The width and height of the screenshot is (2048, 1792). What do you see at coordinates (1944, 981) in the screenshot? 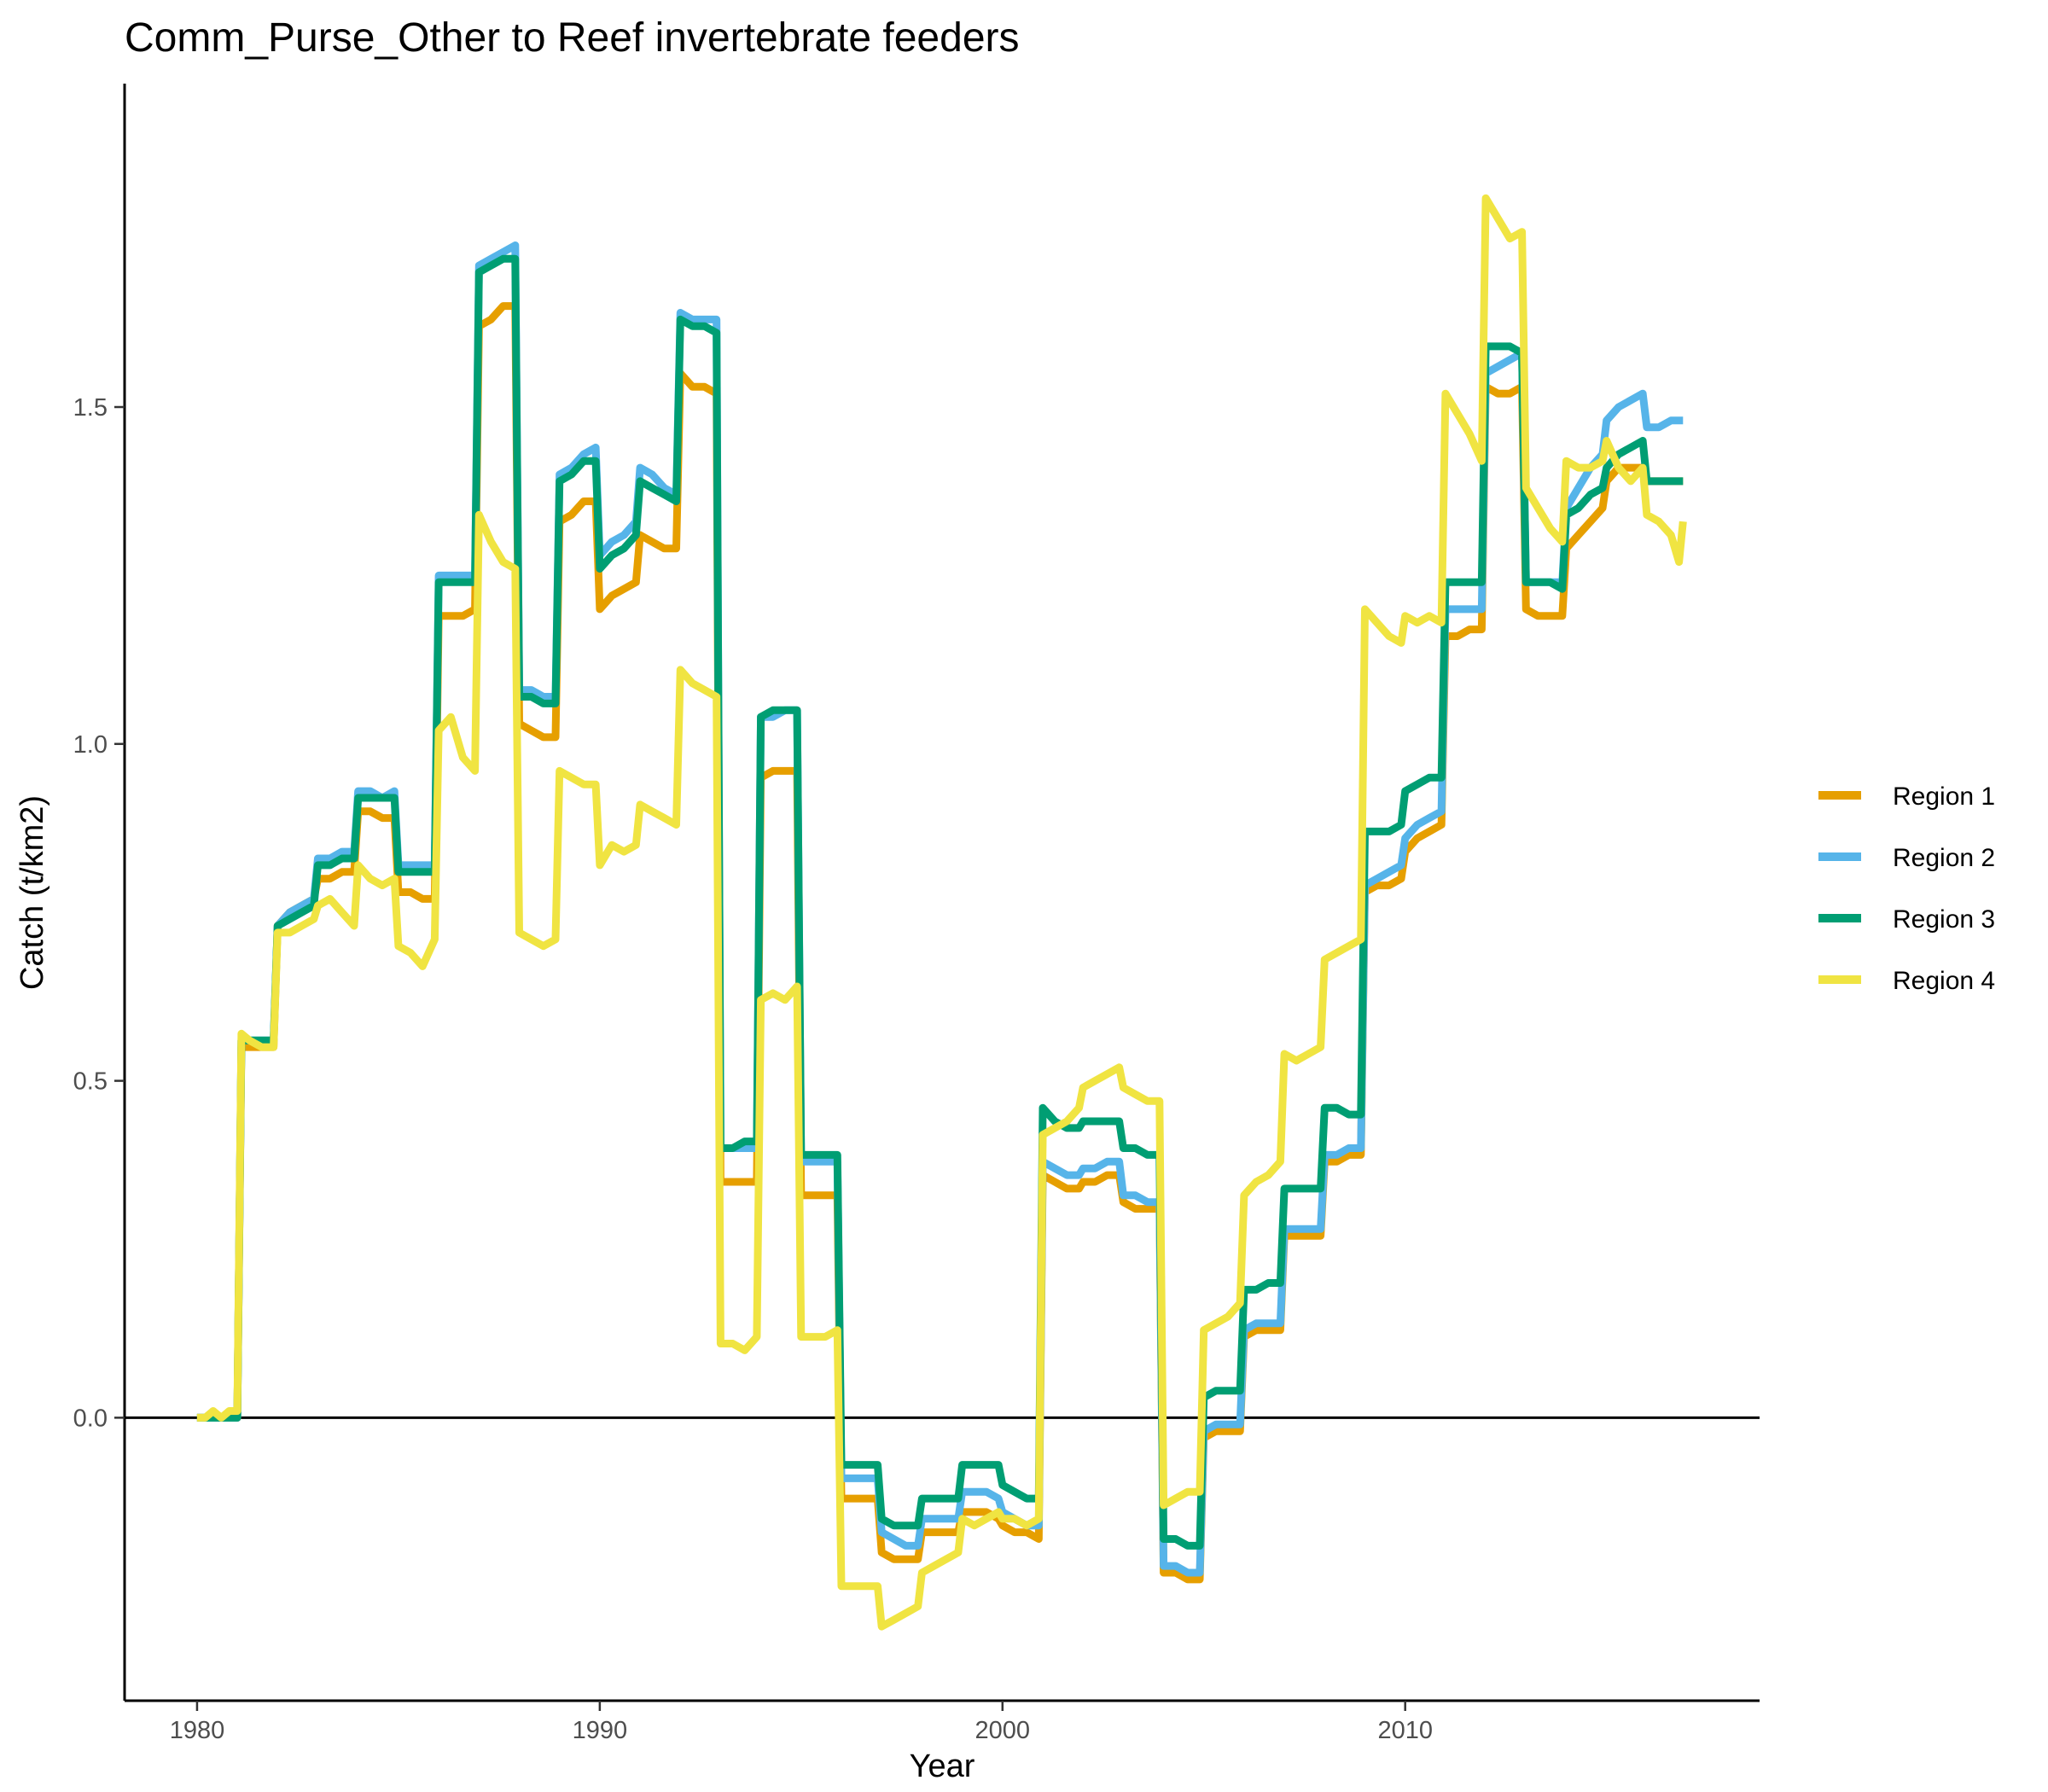
I see `legend-label-region-4: Region 4` at bounding box center [1944, 981].